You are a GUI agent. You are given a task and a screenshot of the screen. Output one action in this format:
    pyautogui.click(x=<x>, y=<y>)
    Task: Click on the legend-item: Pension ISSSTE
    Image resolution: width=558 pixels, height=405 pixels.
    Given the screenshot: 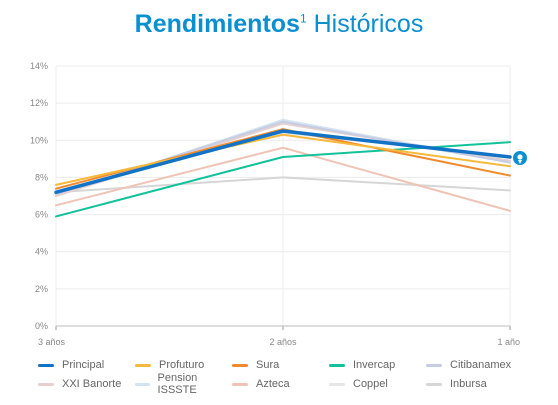 What is the action you would take?
    pyautogui.click(x=183, y=384)
    